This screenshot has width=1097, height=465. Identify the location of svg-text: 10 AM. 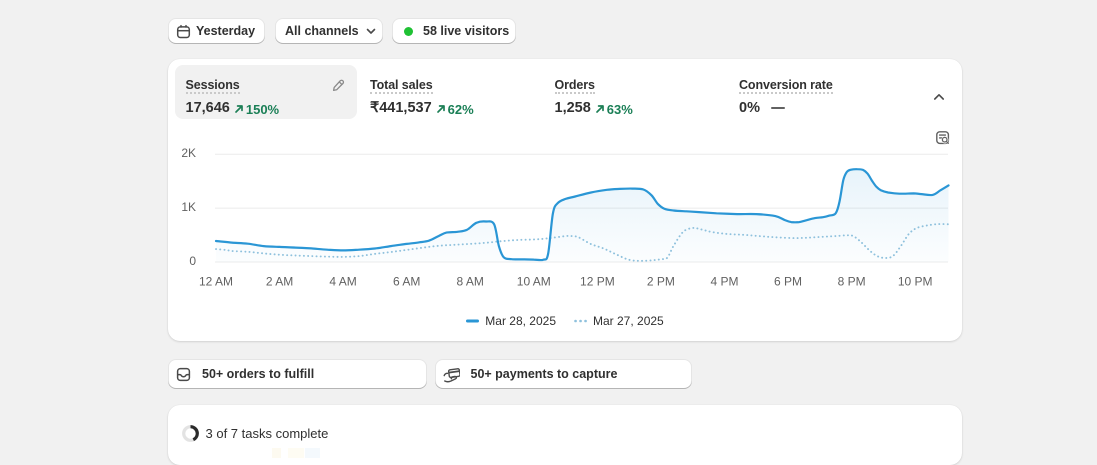
(534, 282).